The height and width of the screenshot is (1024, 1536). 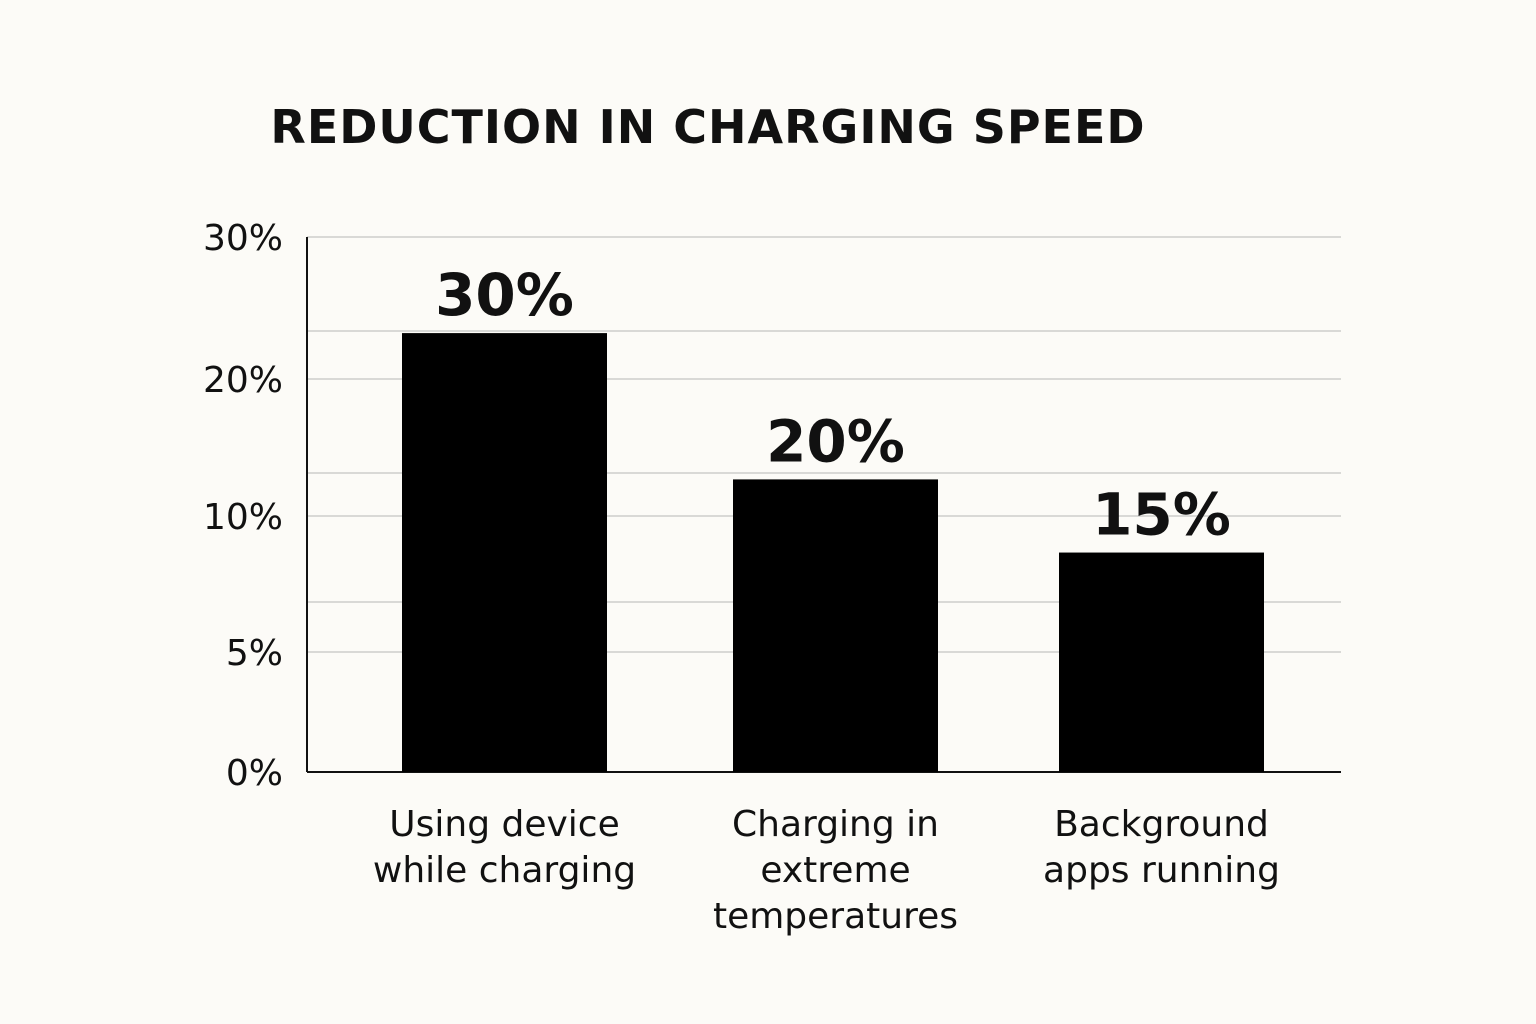 I want to click on data-label: 15%, so click(x=1161, y=515).